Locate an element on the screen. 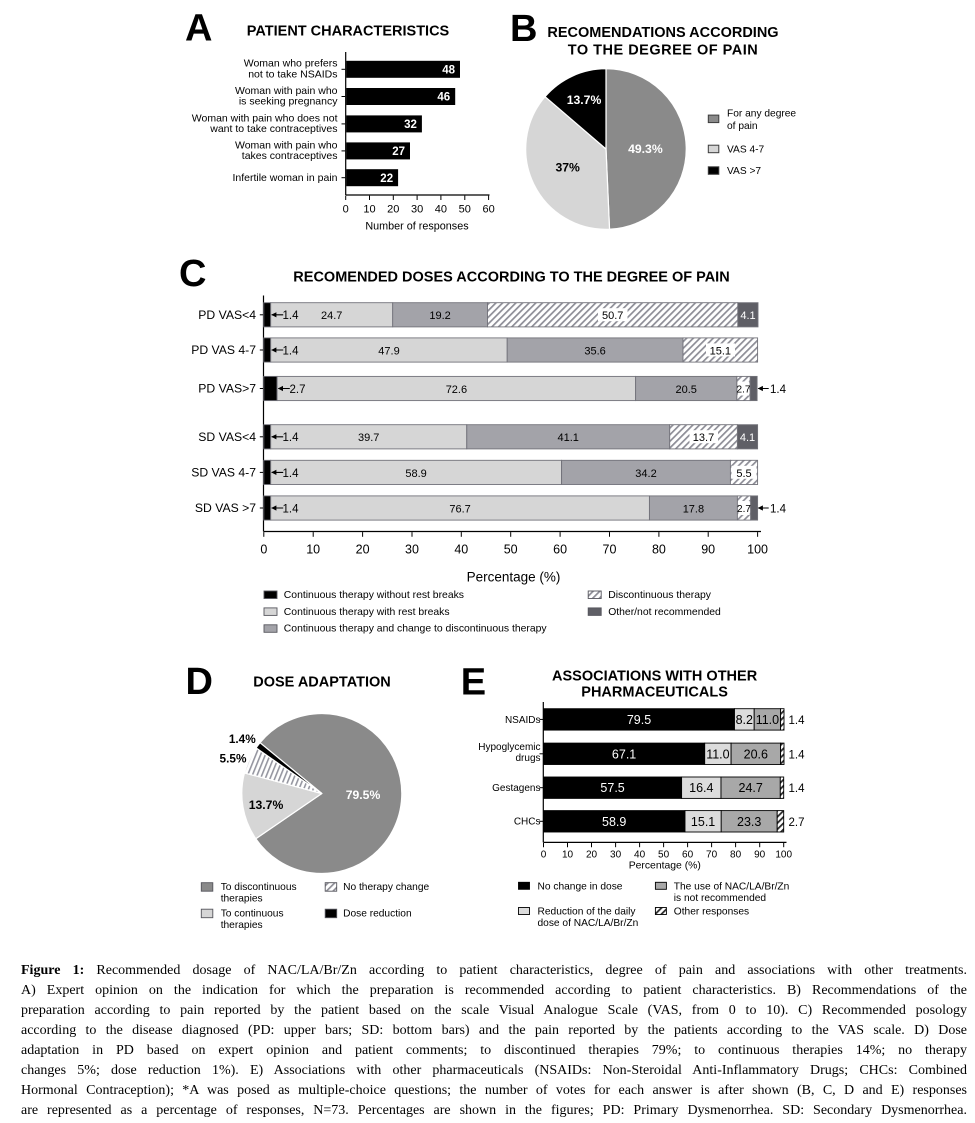 The image size is (975, 1123). svg-text: 1.4% is located at coordinates (242, 739).